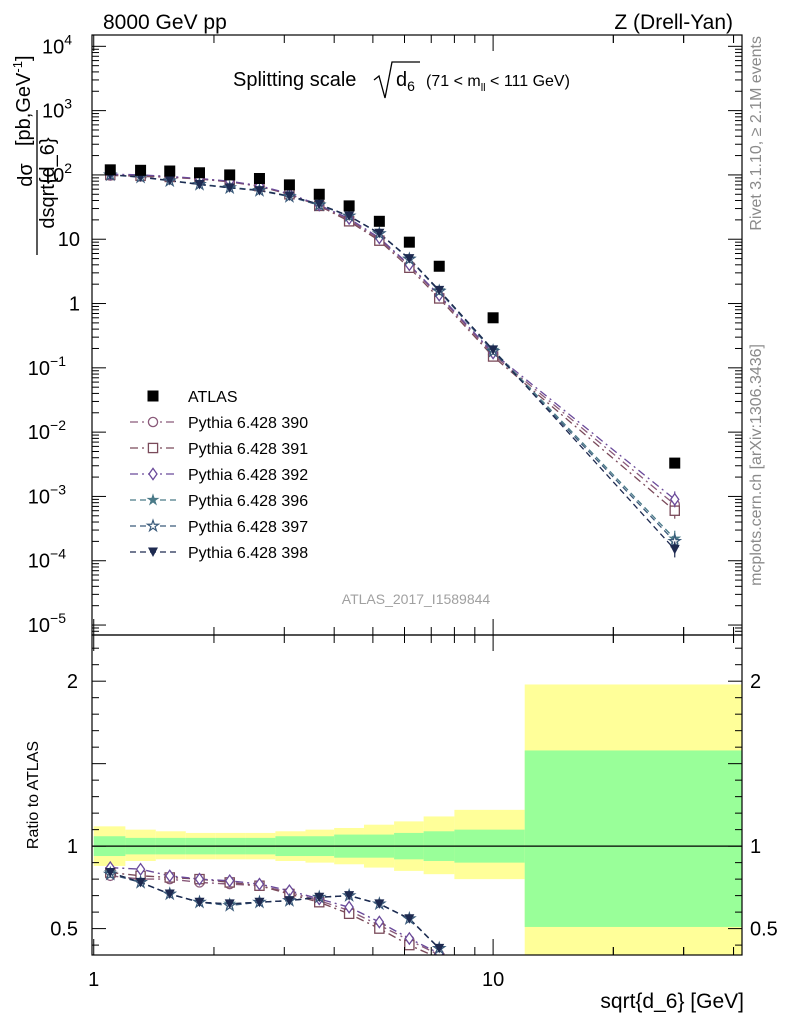  I want to click on ylabel-denominator: dsqrt{d_6}, so click(48, 183).